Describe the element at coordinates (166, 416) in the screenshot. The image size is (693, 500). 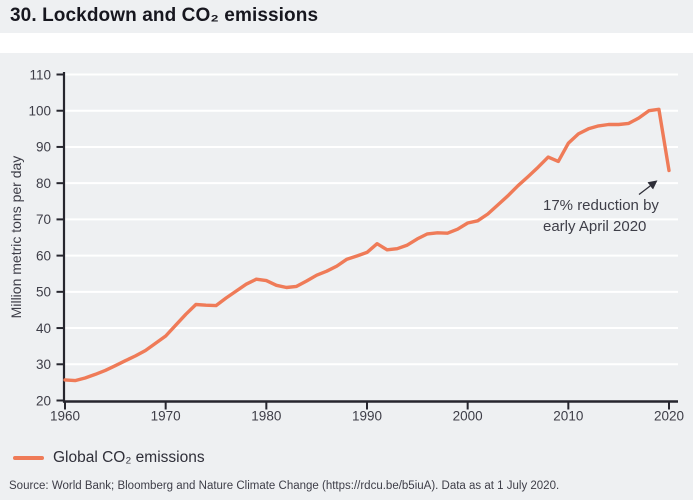
I see `x-tick-label: 1970` at that location.